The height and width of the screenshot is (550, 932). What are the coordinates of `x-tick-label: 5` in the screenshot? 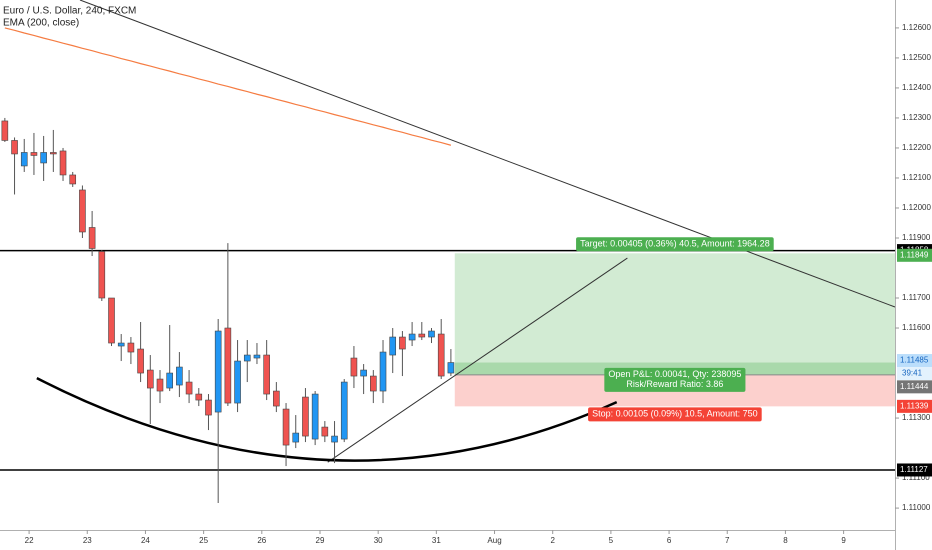 It's located at (611, 540).